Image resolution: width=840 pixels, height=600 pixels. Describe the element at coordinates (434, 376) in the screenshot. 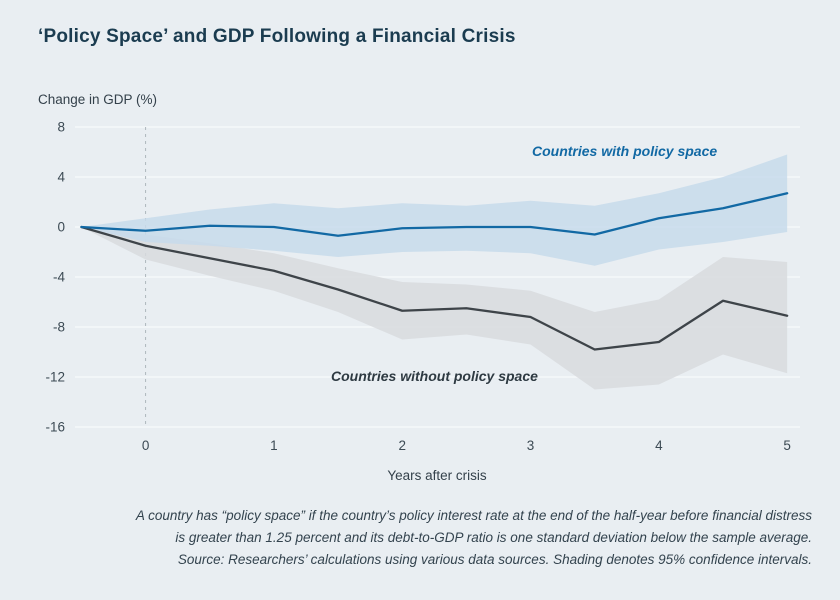

I see `series-label-without-policy-space: Countries without policy space` at that location.